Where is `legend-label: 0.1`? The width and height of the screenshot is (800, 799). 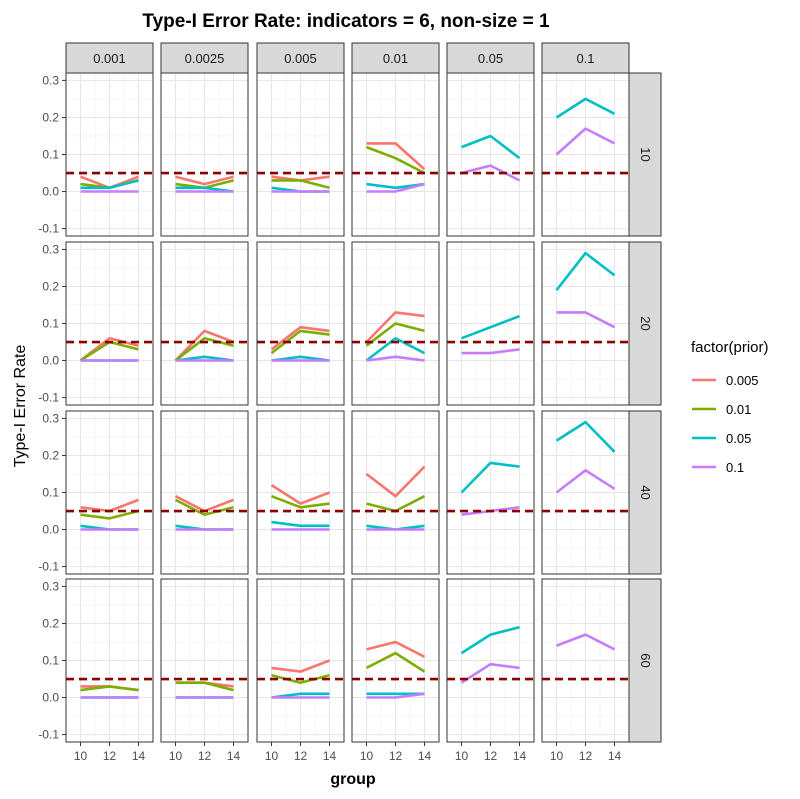 legend-label: 0.1 is located at coordinates (735, 467).